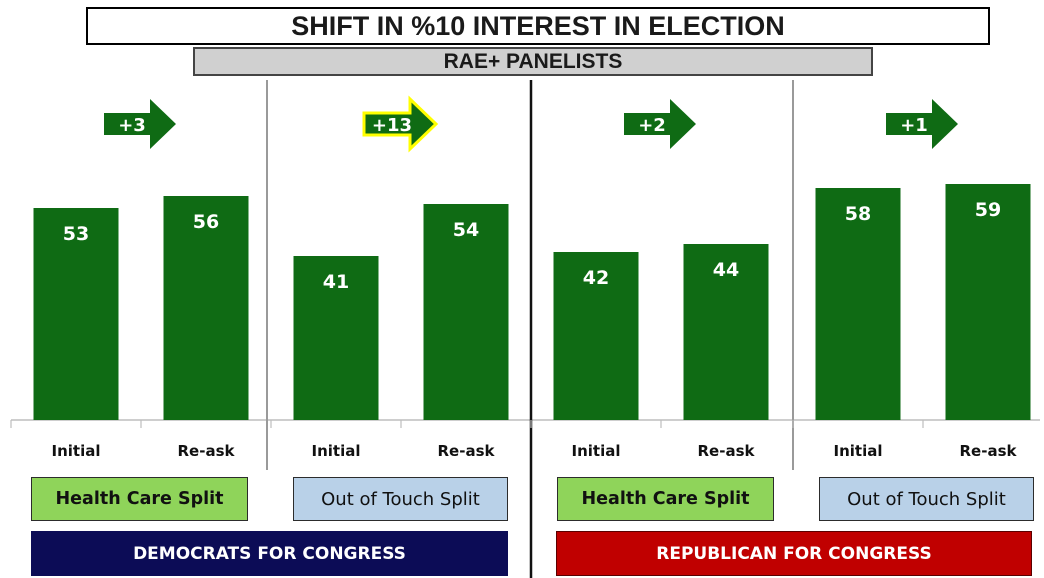  Describe the element at coordinates (726, 270) in the screenshot. I see `bar-value-label: 44` at that location.